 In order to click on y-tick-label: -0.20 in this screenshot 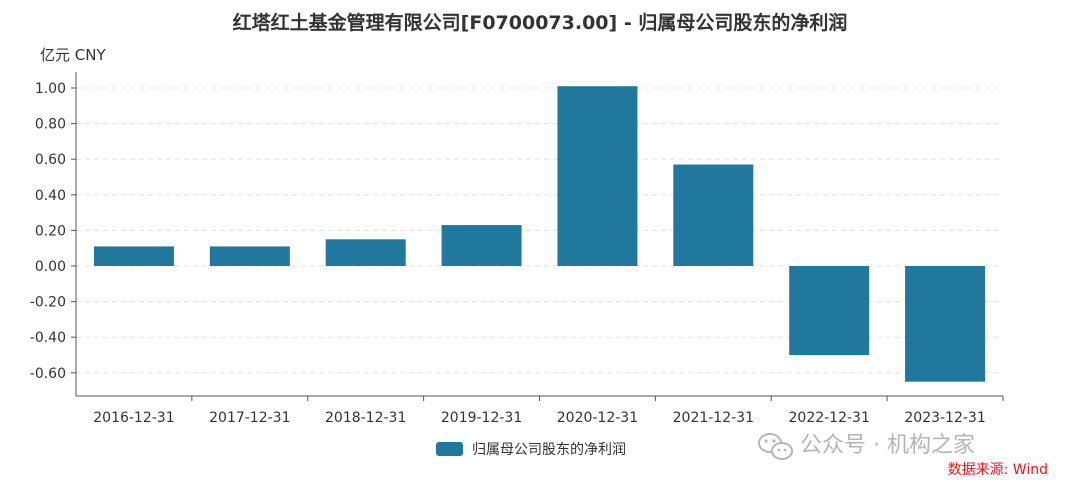, I will do `click(48, 303)`.